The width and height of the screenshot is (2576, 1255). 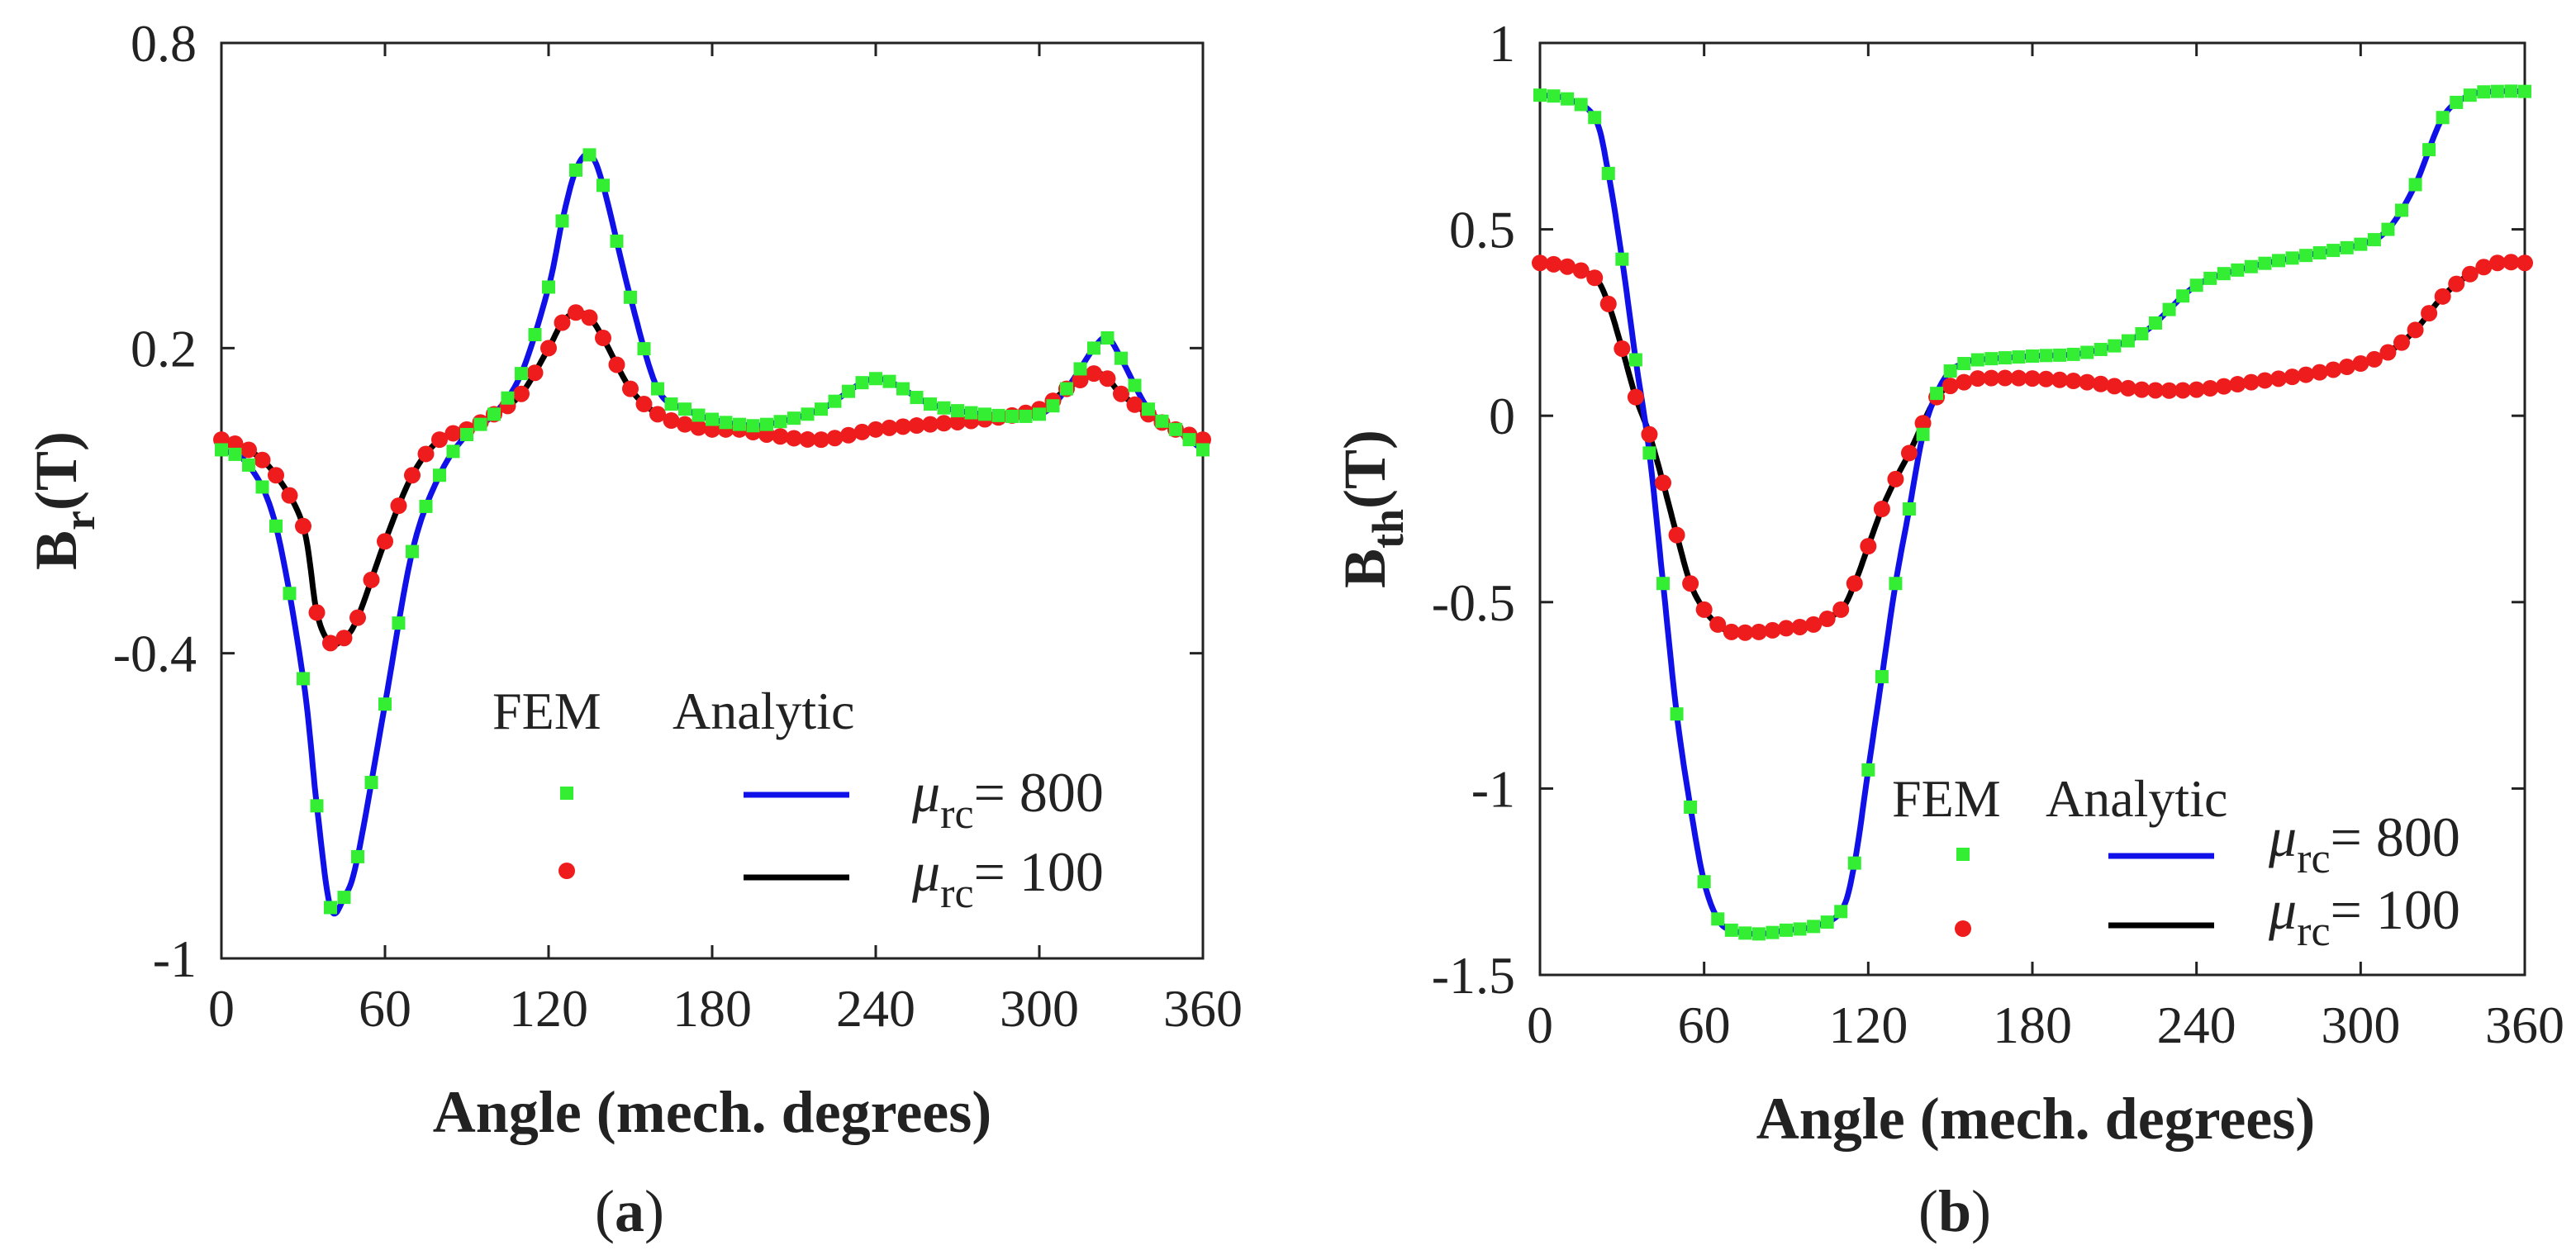 I want to click on y-tick-label: -1, so click(x=1493, y=788).